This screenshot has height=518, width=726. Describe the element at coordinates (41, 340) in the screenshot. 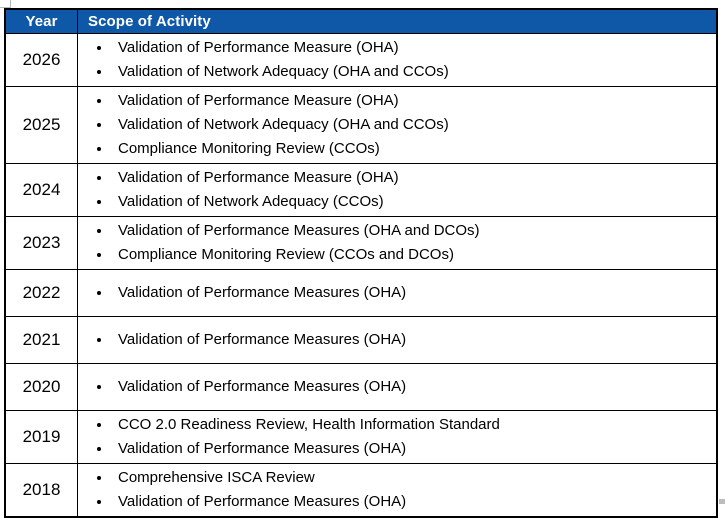

I see `year-cell: 2021` at that location.